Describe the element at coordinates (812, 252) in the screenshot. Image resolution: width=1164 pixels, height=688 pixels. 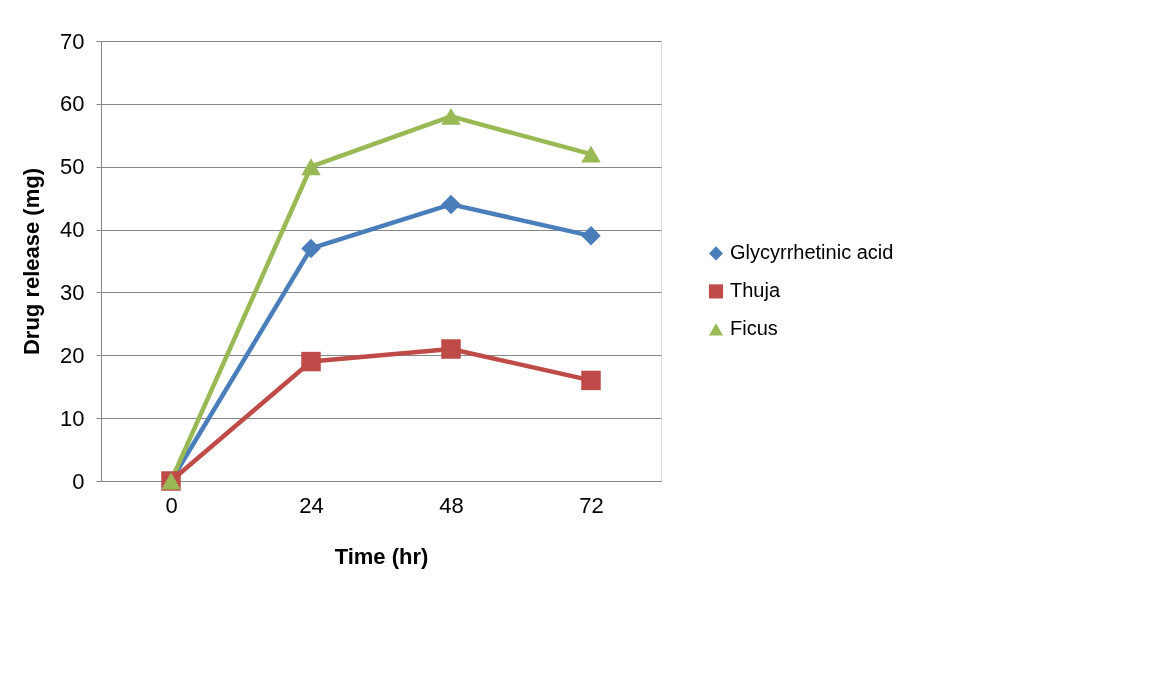
I see `legend-label: Glycyrrhetinic acid` at that location.